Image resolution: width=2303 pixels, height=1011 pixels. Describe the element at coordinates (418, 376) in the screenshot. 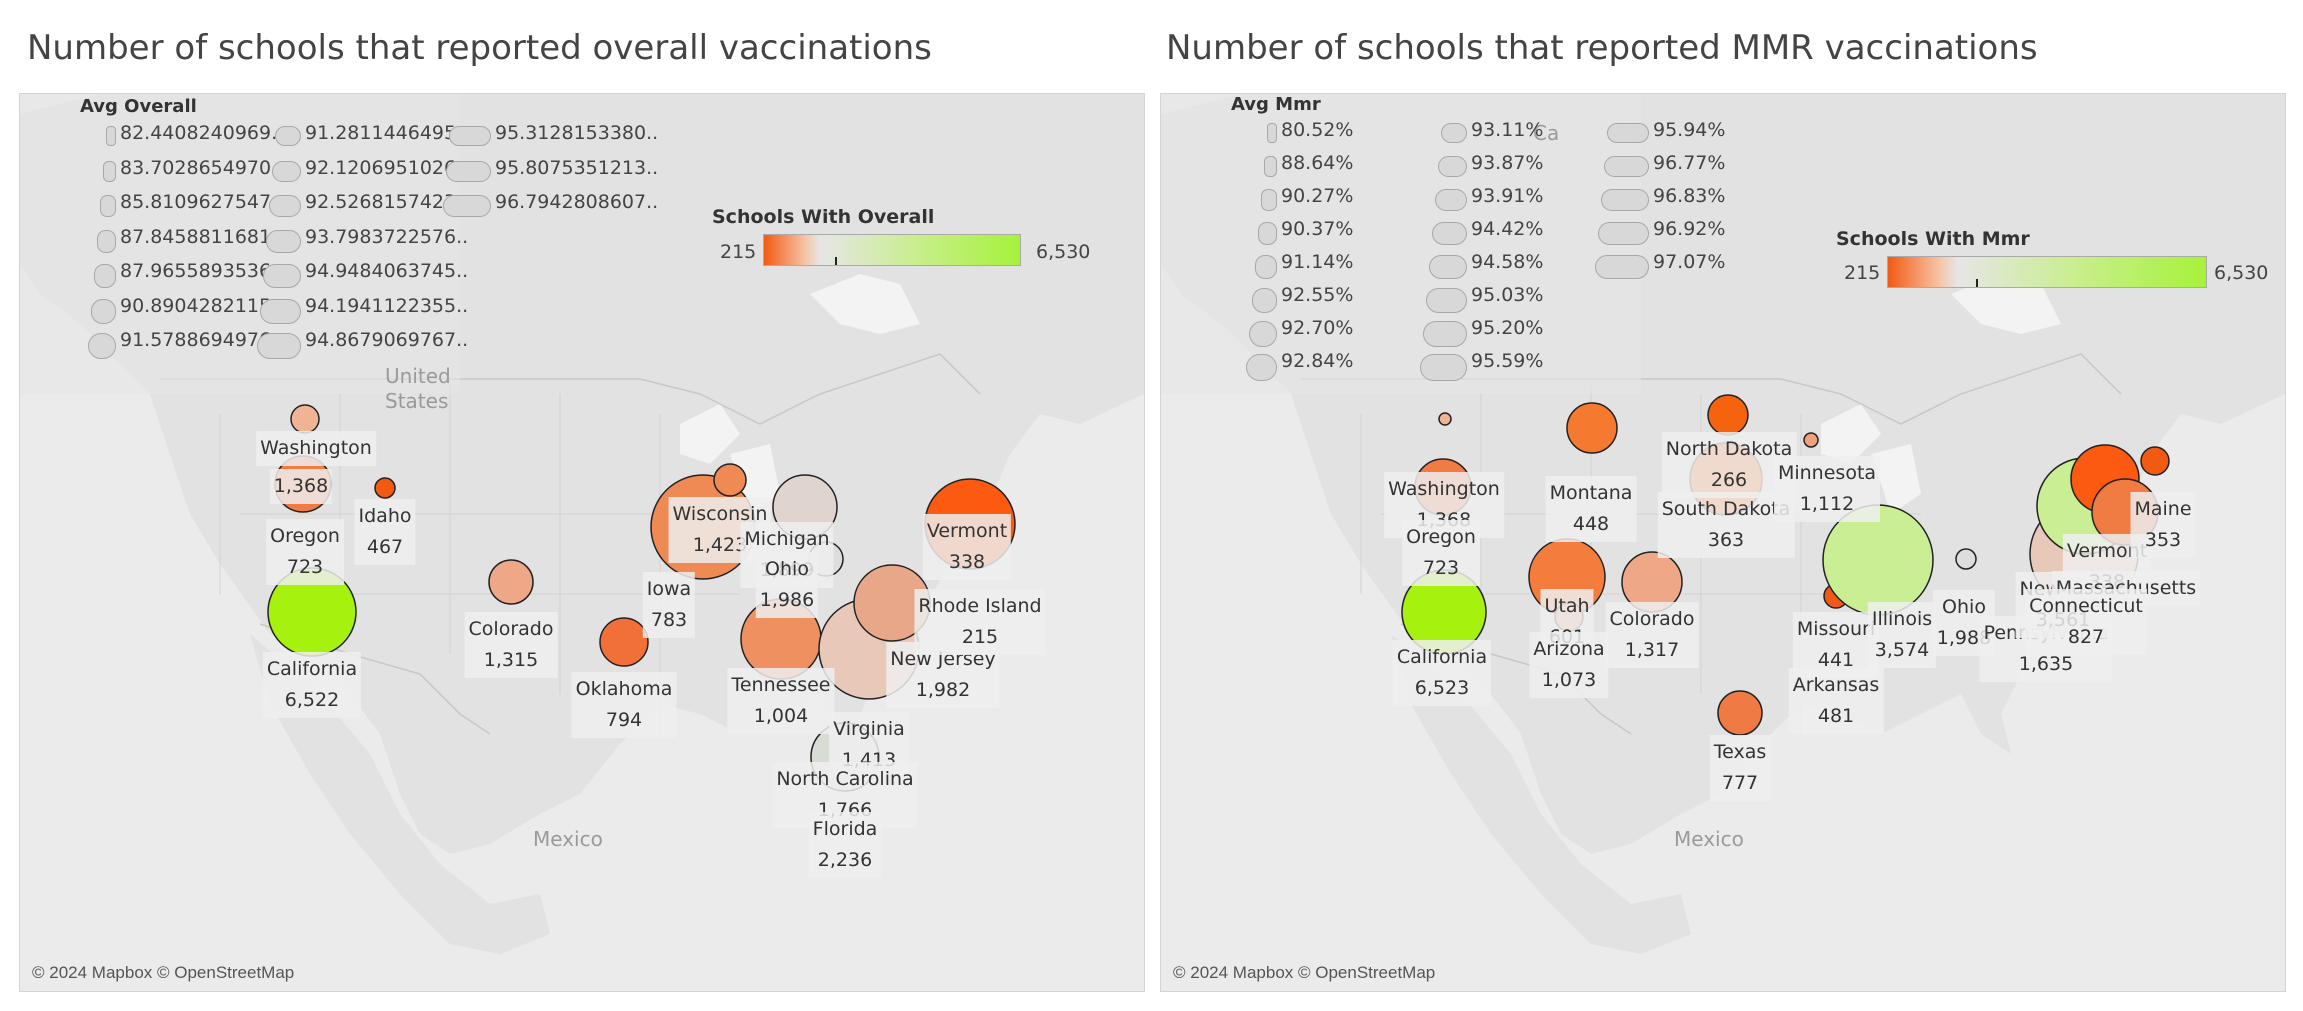

I see `country-label-united: United` at that location.